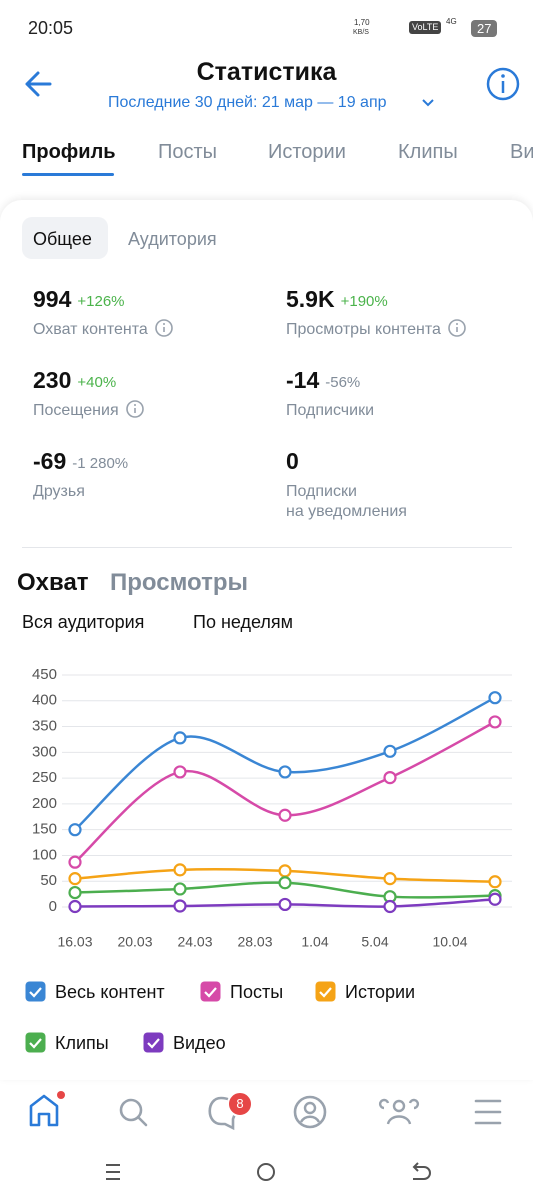 The height and width of the screenshot is (1200, 533). What do you see at coordinates (361, 32) in the screenshot?
I see `status-speed-unit: KB/S` at bounding box center [361, 32].